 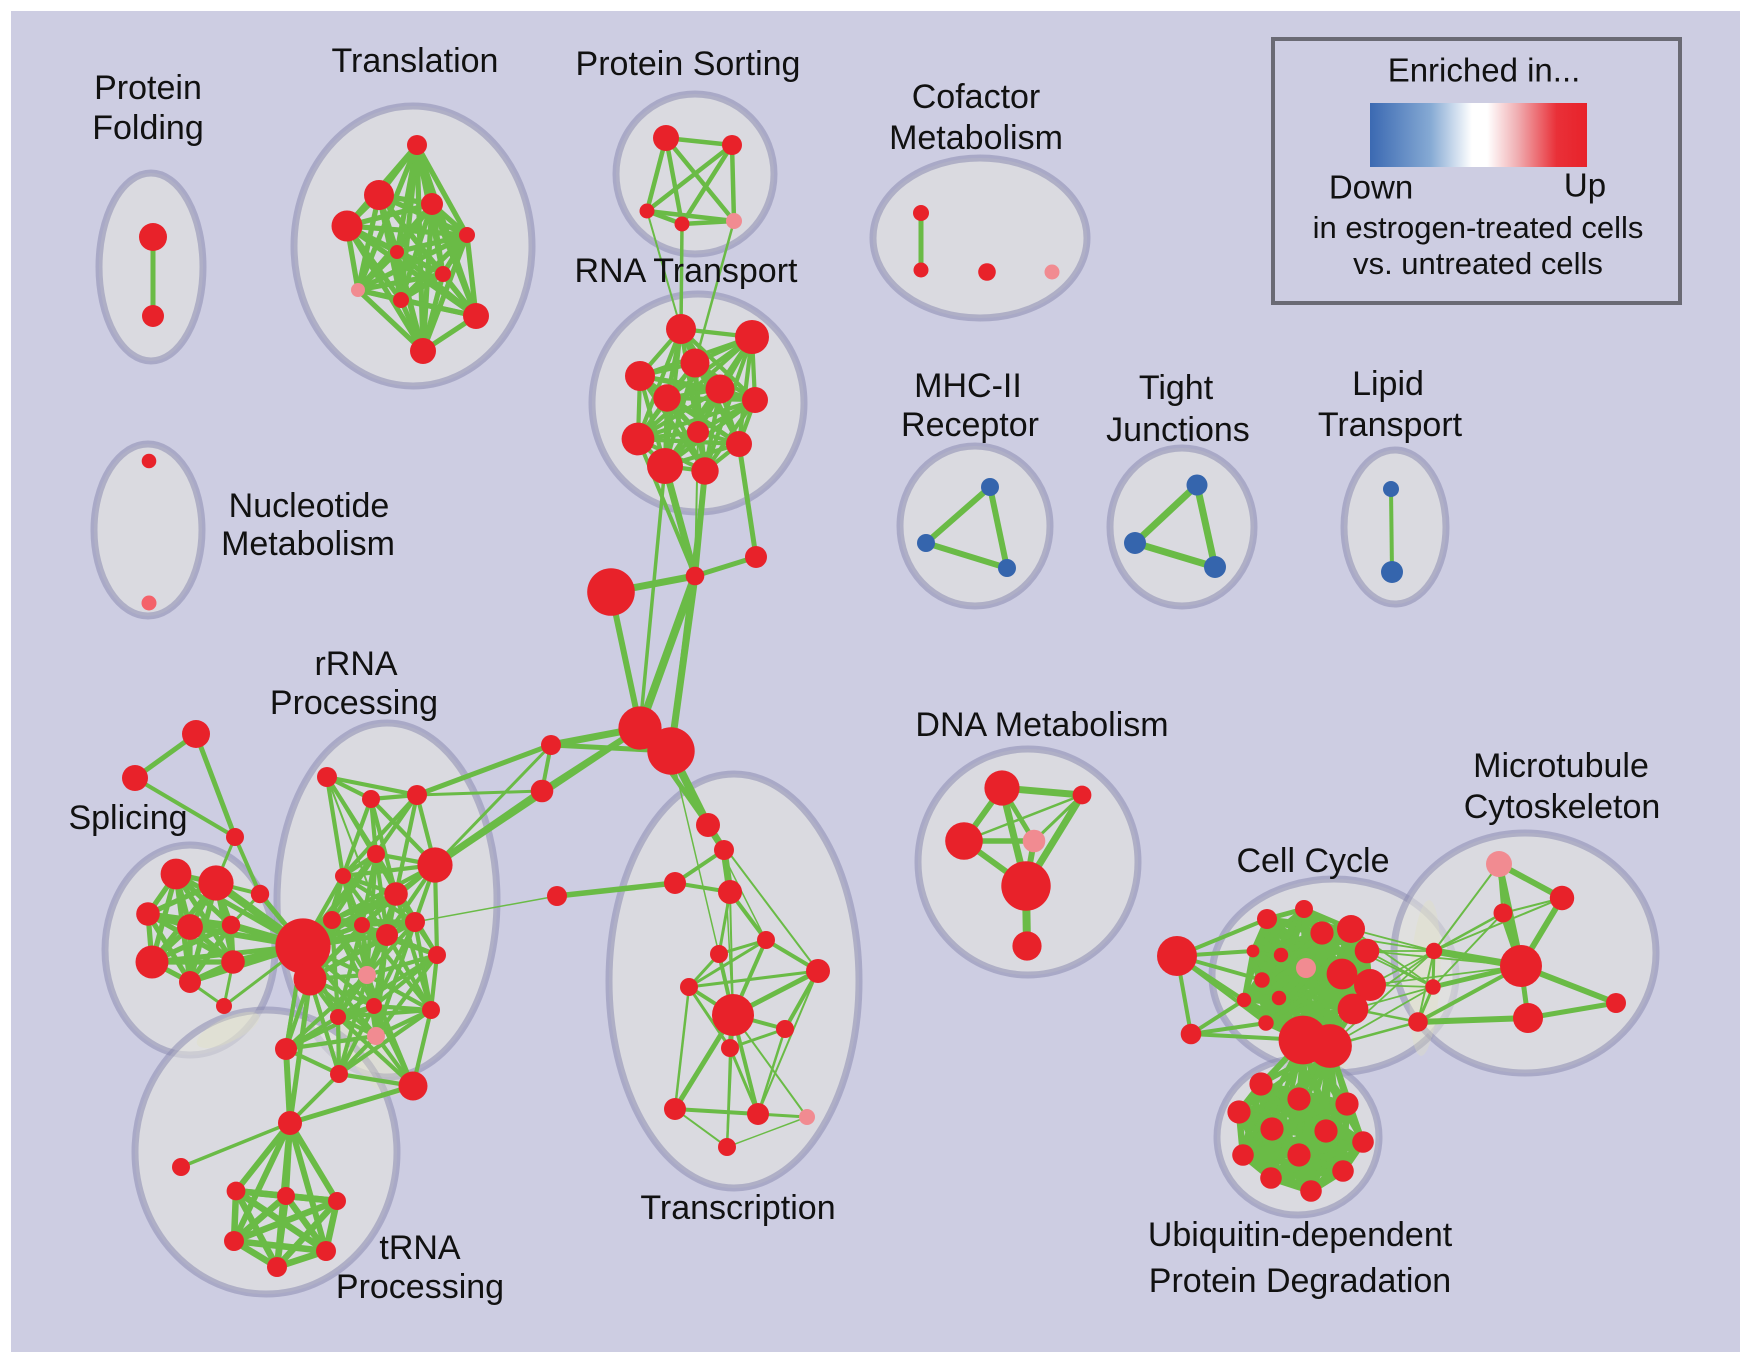 I want to click on svg-text: tRNA, so click(x=420, y=1248).